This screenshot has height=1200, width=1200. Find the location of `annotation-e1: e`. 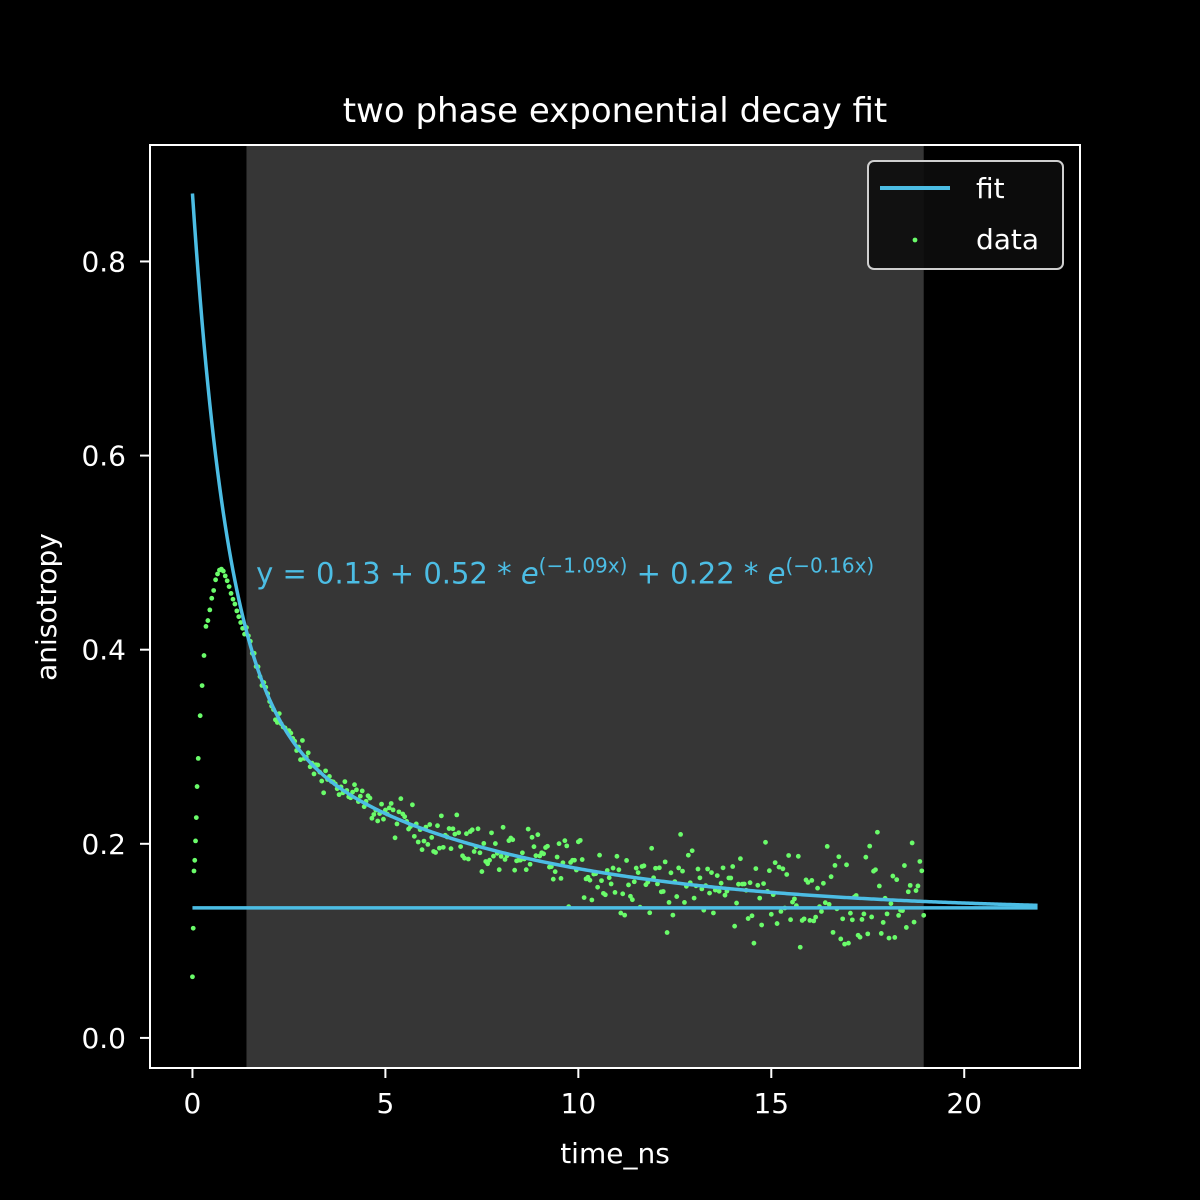

annotation-e1: e is located at coordinates (530, 574).